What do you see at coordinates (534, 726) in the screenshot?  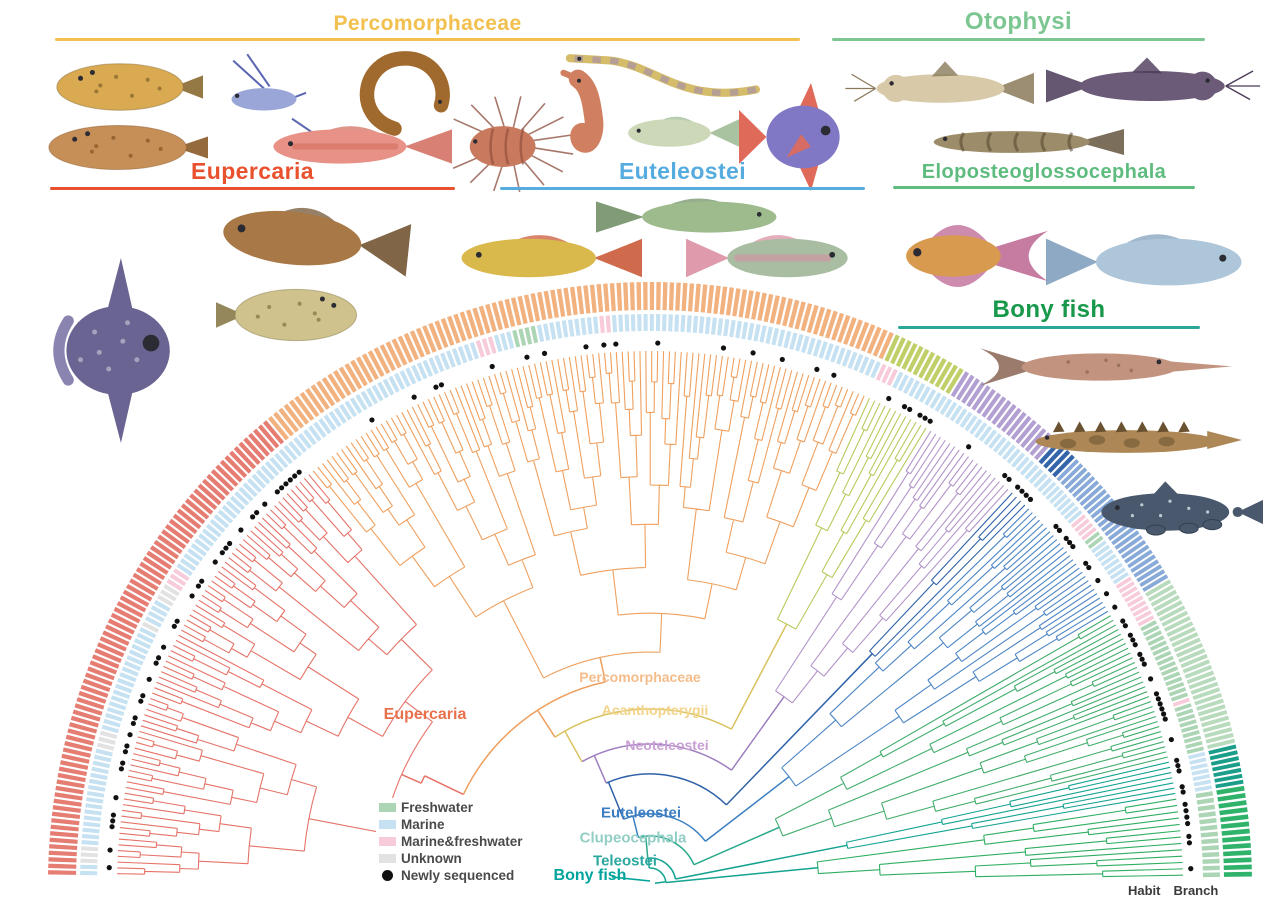 I see `backbone-percomorphaceae` at bounding box center [534, 726].